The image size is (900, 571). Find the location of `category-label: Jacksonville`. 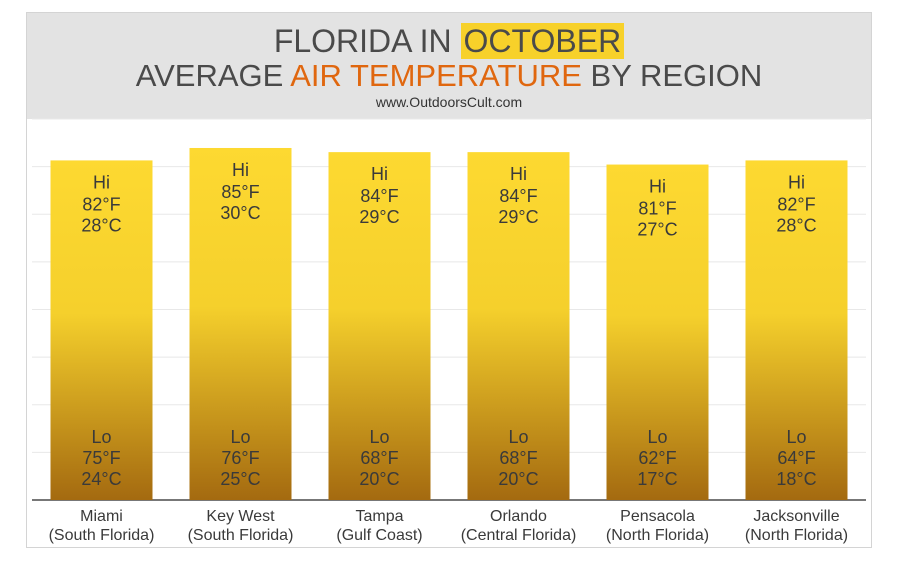

category-label: Jacksonville is located at coordinates (796, 516).